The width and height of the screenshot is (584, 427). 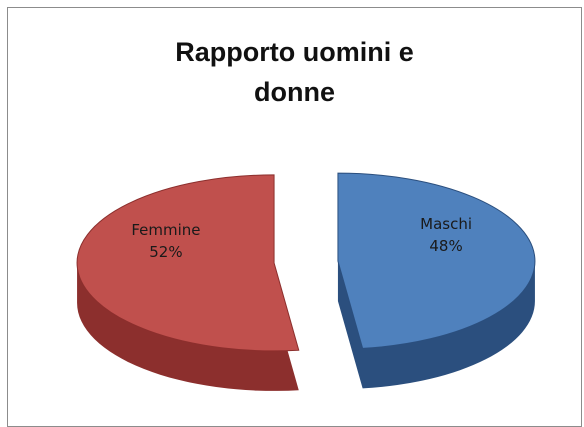 What do you see at coordinates (436, 325) in the screenshot?
I see `slice-maschi-side` at bounding box center [436, 325].